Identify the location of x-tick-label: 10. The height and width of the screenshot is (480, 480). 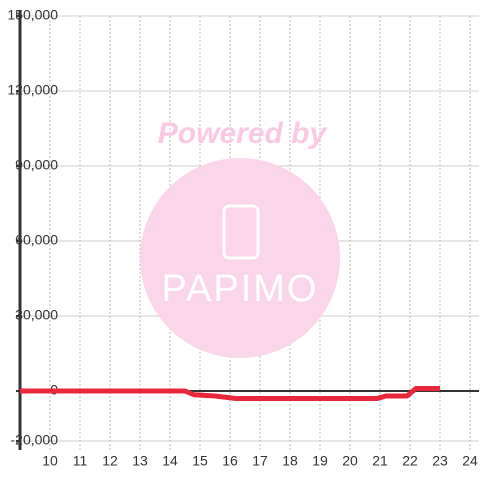
(50, 461).